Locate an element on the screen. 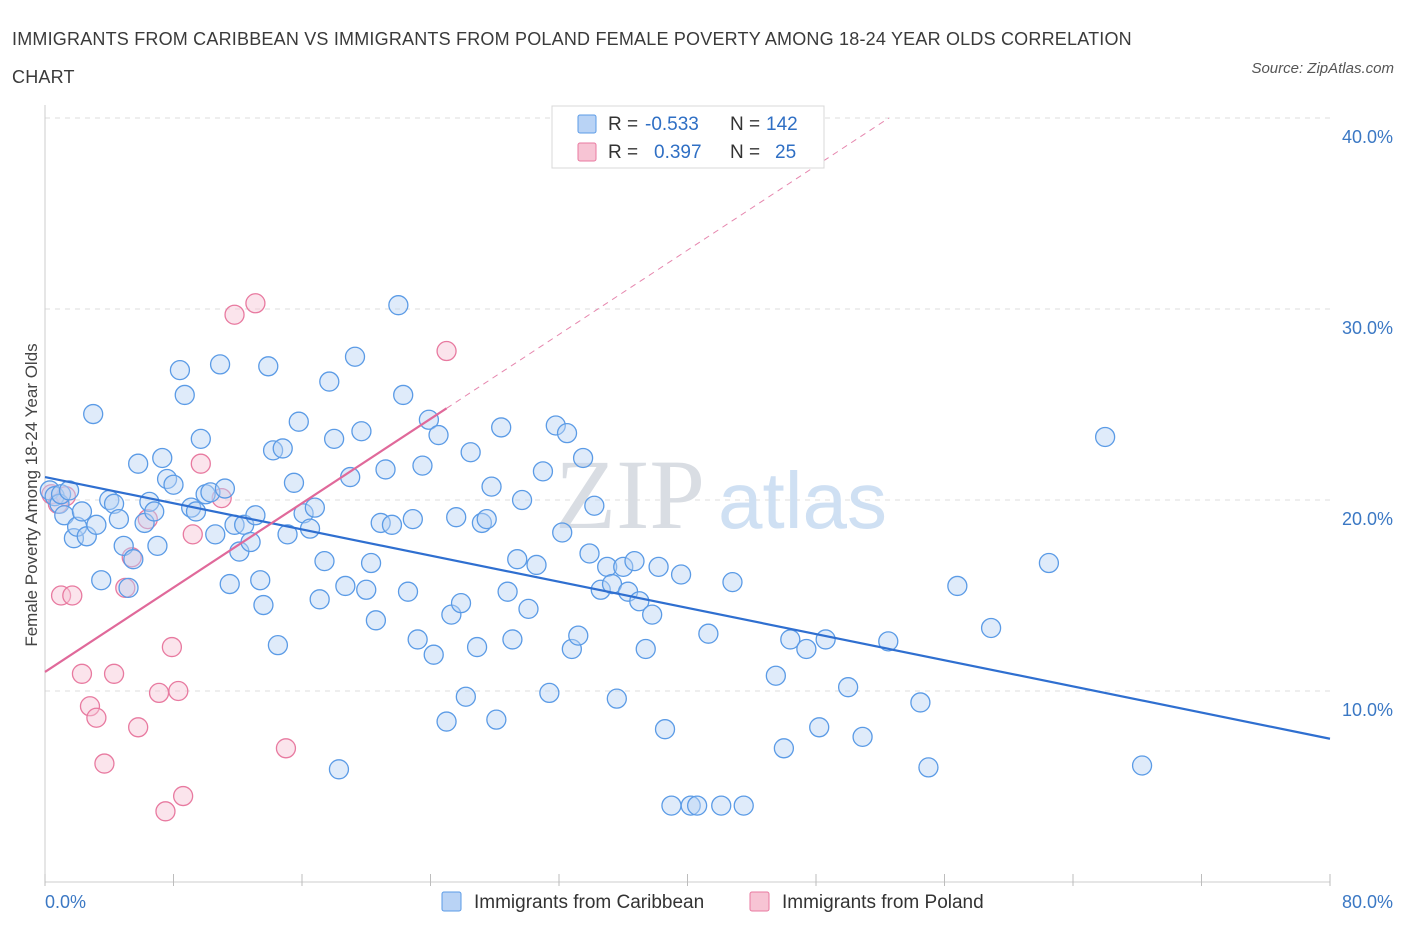  x-tick-labels: 0.0% 80.0% is located at coordinates (719, 902).